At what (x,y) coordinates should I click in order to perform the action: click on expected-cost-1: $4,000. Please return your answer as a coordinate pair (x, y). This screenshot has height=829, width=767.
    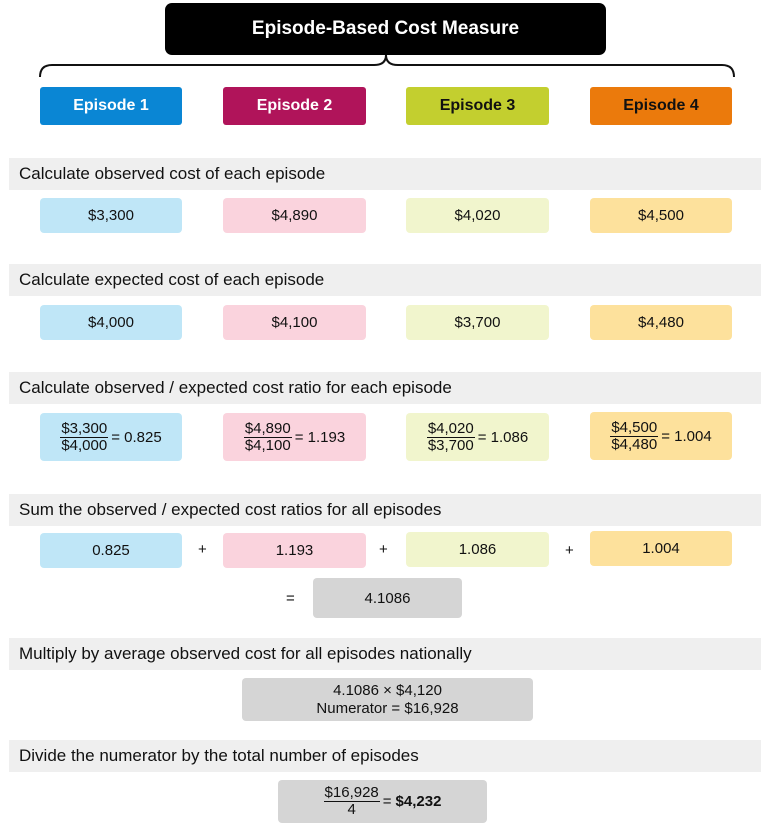
    Looking at the image, I should click on (111, 322).